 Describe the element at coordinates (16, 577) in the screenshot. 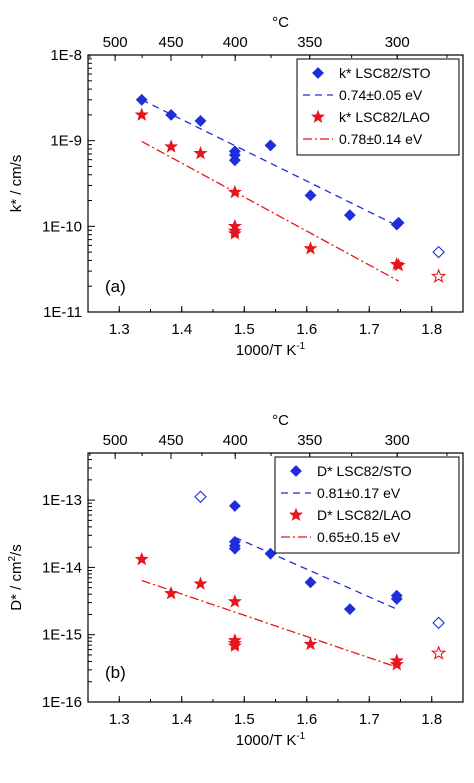

I see `y-axis-label: D* / cm2/s` at that location.